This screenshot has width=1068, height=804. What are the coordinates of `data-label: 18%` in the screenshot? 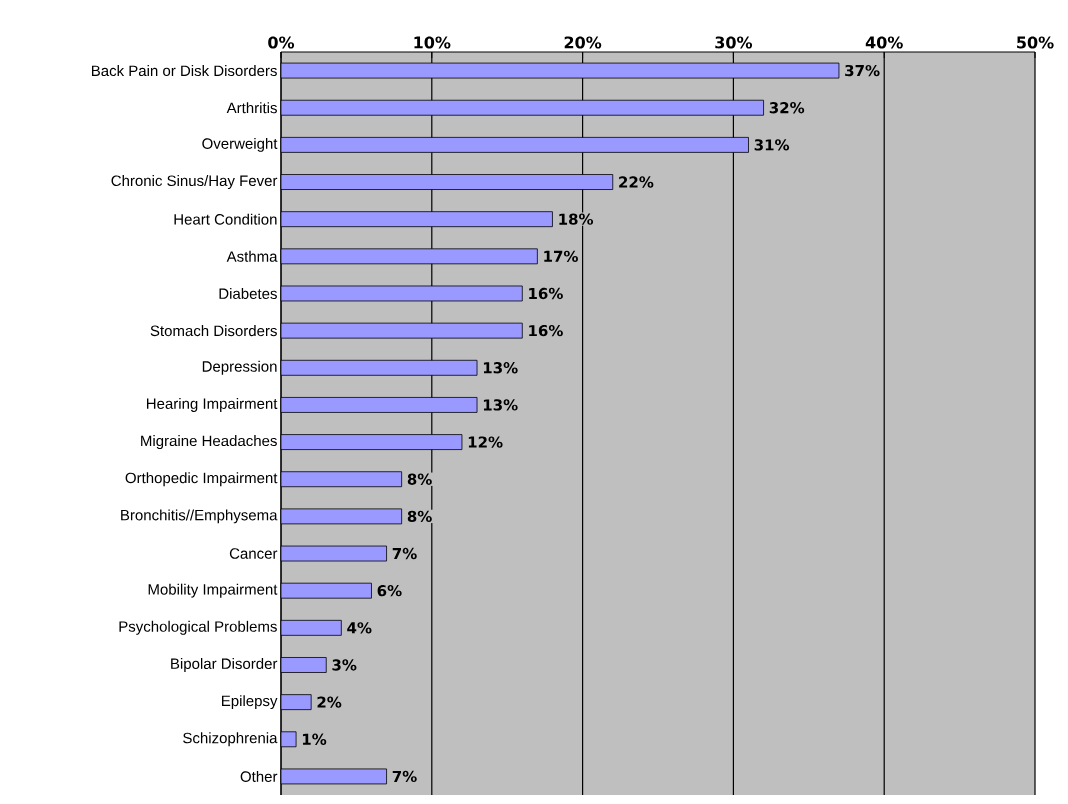 It's located at (576, 219).